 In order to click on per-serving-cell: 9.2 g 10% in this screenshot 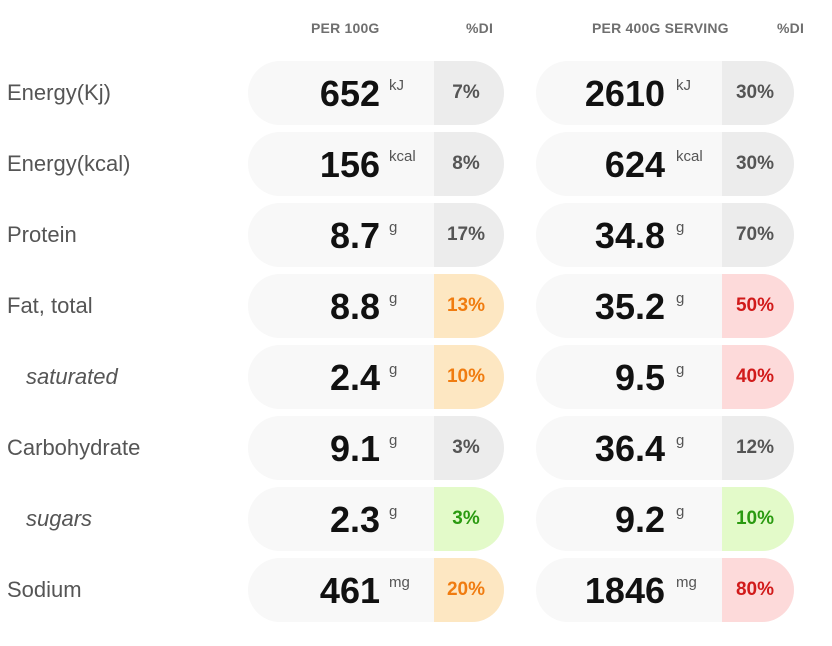, I will do `click(665, 519)`.